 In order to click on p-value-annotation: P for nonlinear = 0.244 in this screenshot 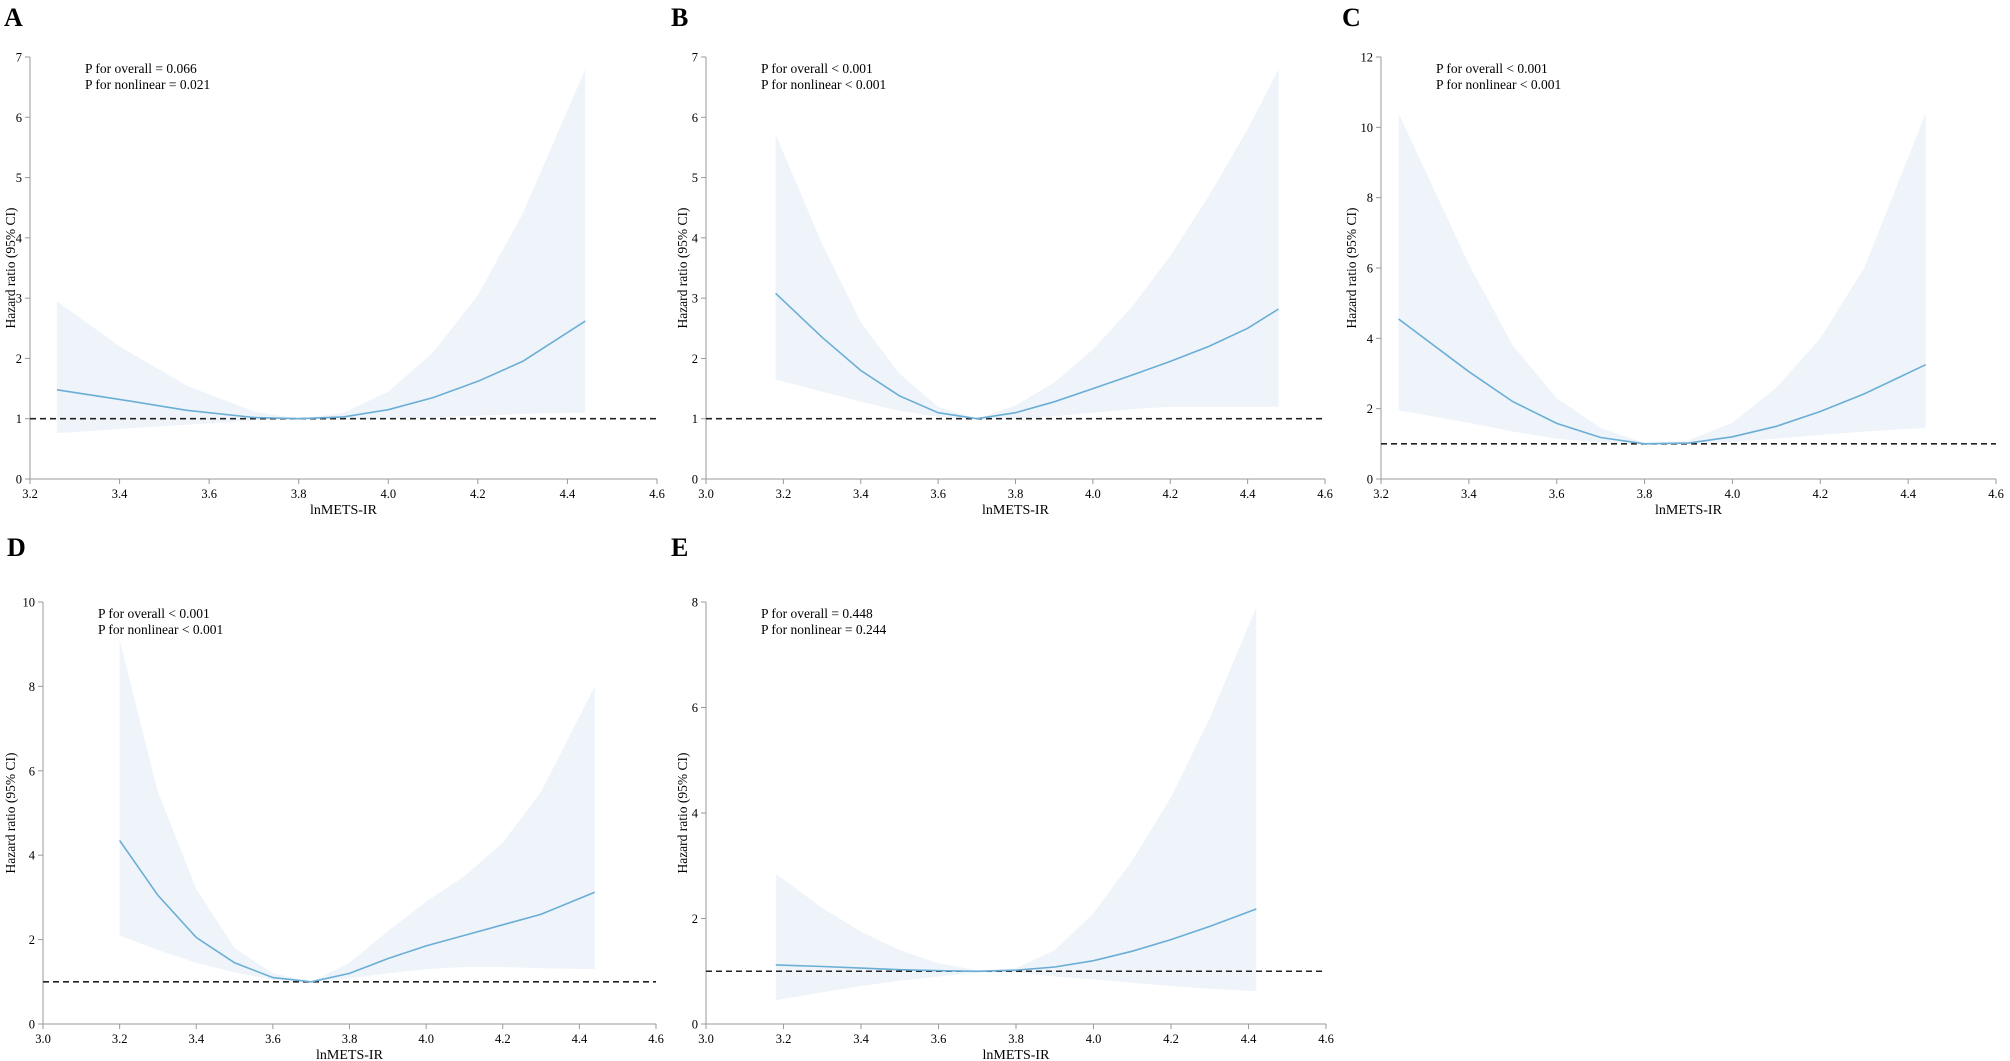, I will do `click(823, 629)`.